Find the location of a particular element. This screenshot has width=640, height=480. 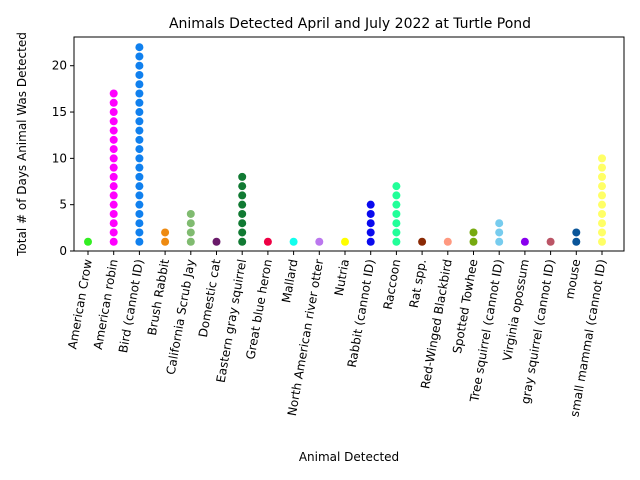

x-tick-label: Rat spp. is located at coordinates (418, 283).